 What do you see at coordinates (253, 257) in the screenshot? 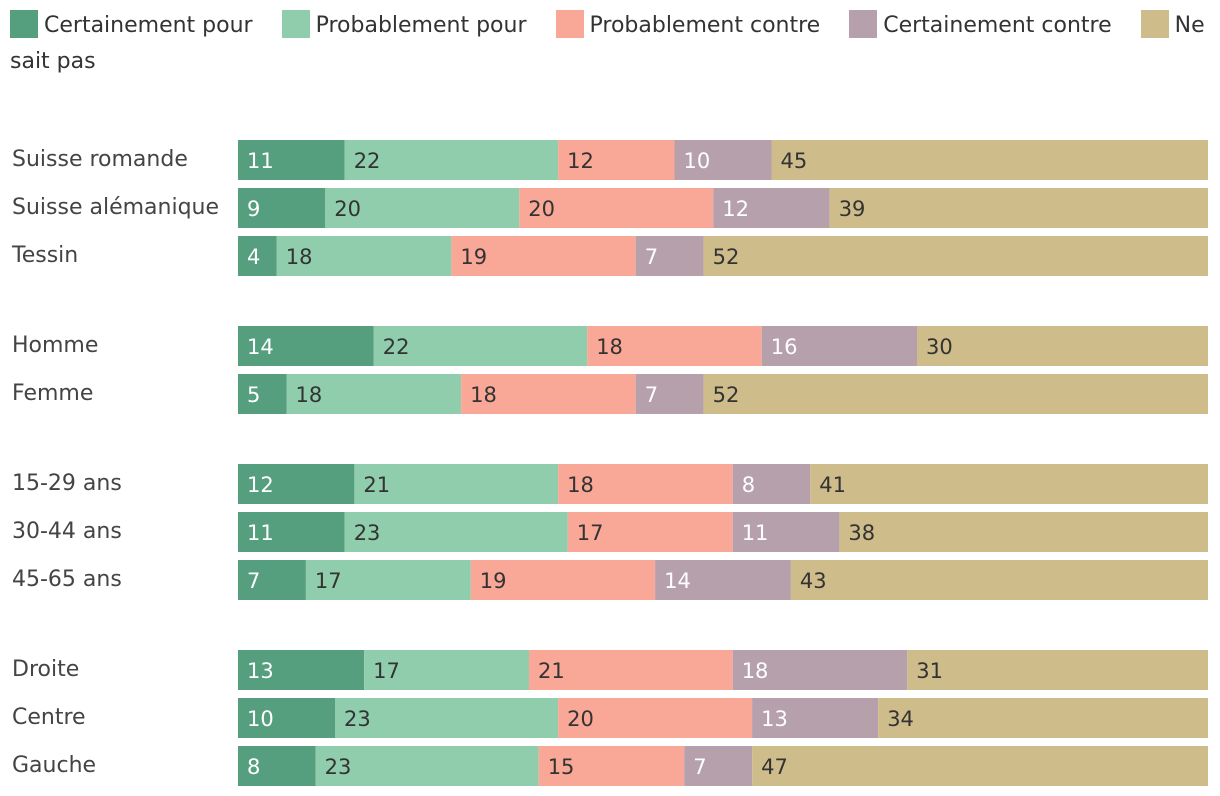
I see `data-label: 4` at bounding box center [253, 257].